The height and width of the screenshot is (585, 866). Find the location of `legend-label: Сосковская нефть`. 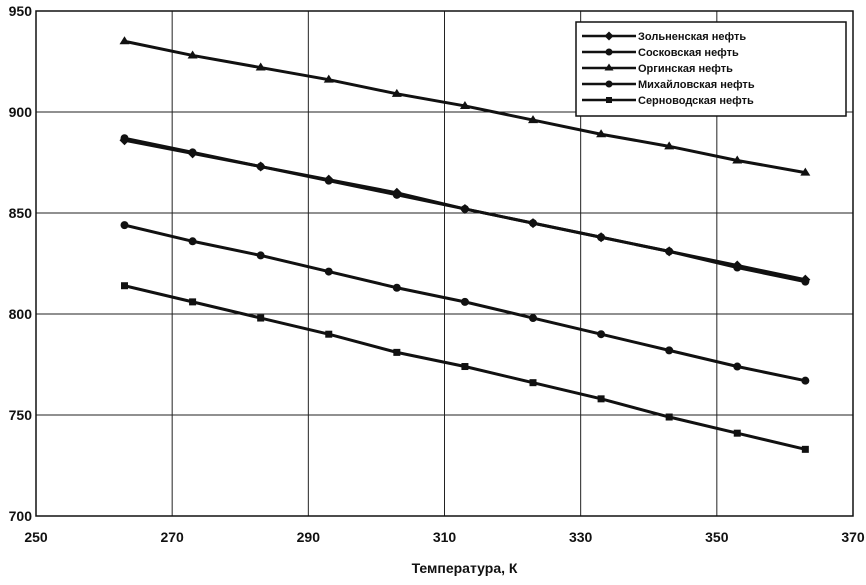

legend-label: Сосковская нефть is located at coordinates (688, 53).